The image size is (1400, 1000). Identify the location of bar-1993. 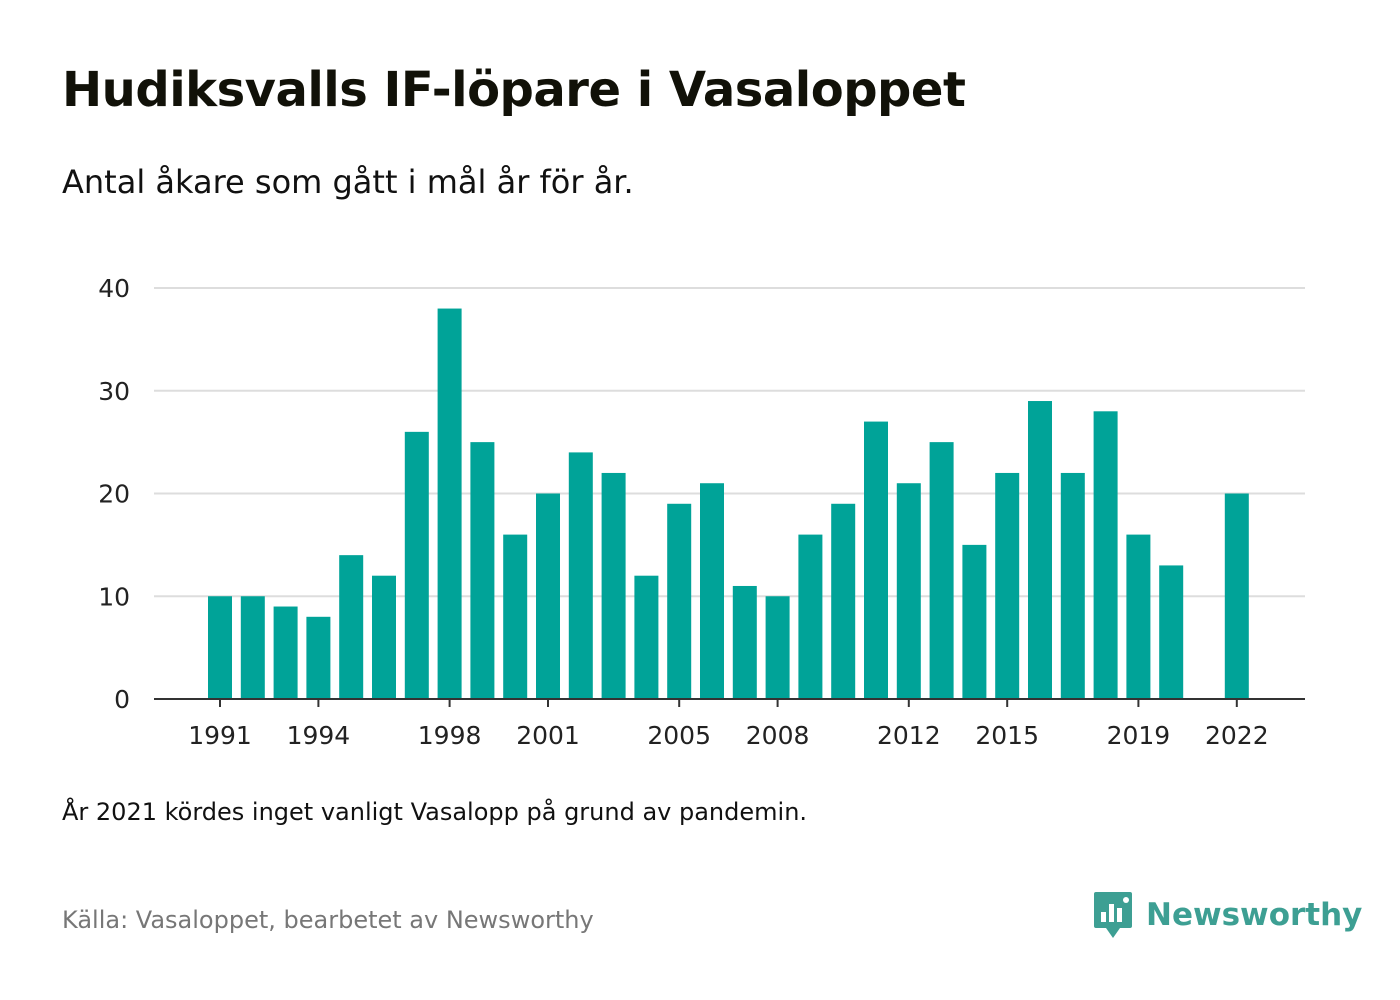
(285, 652).